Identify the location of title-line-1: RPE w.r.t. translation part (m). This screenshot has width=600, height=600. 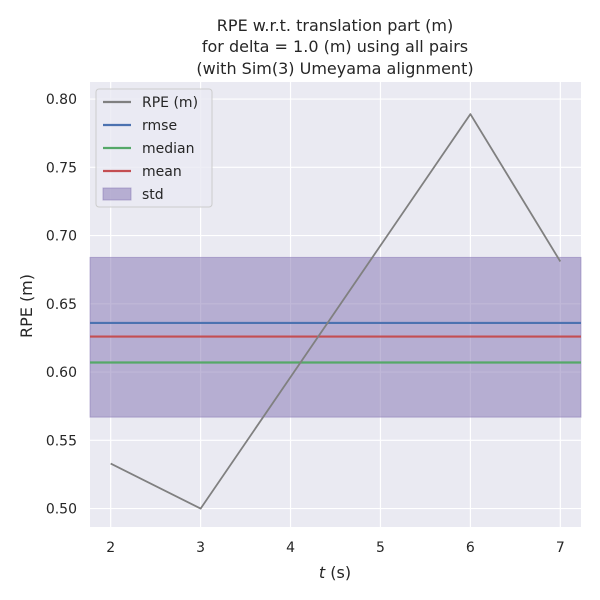
(335, 25).